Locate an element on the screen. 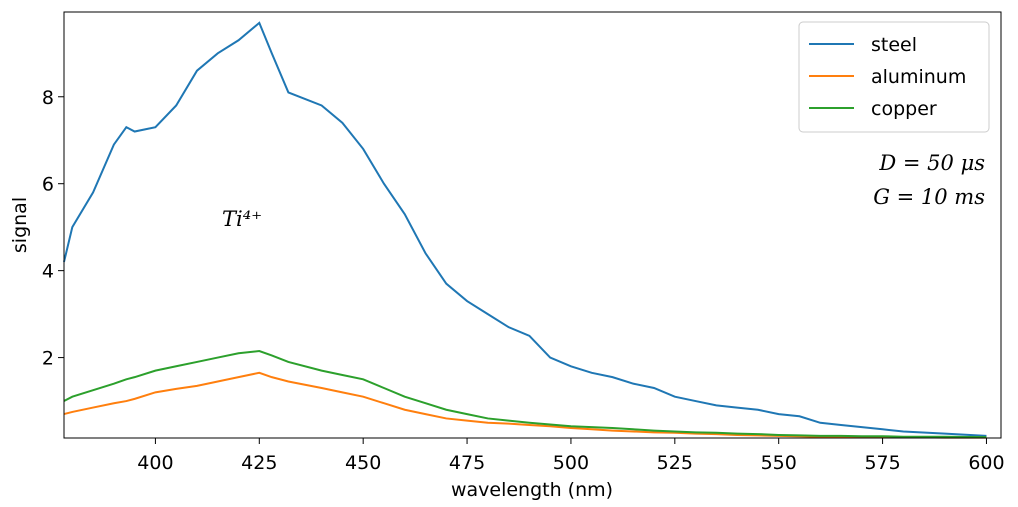 The width and height of the screenshot is (1018, 507). y-axis-label: signal is located at coordinates (20, 225).